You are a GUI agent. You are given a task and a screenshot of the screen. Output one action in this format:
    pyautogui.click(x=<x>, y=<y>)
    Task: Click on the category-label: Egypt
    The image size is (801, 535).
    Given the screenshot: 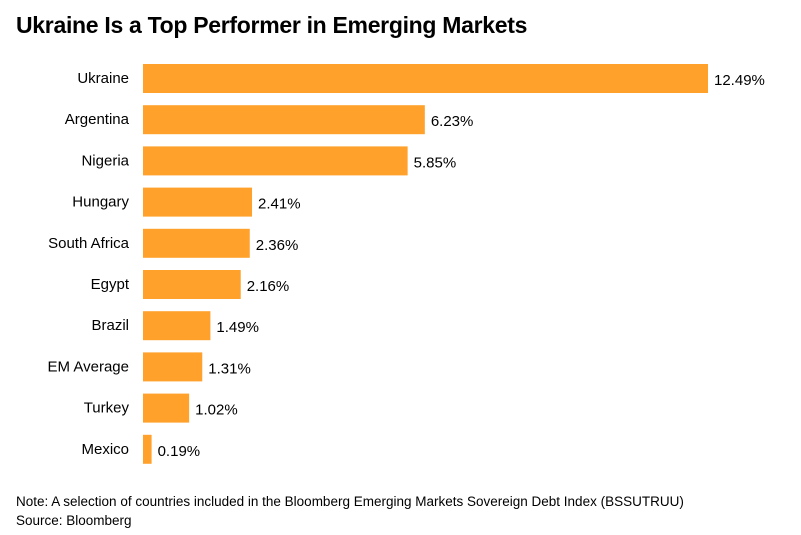 What is the action you would take?
    pyautogui.click(x=110, y=284)
    